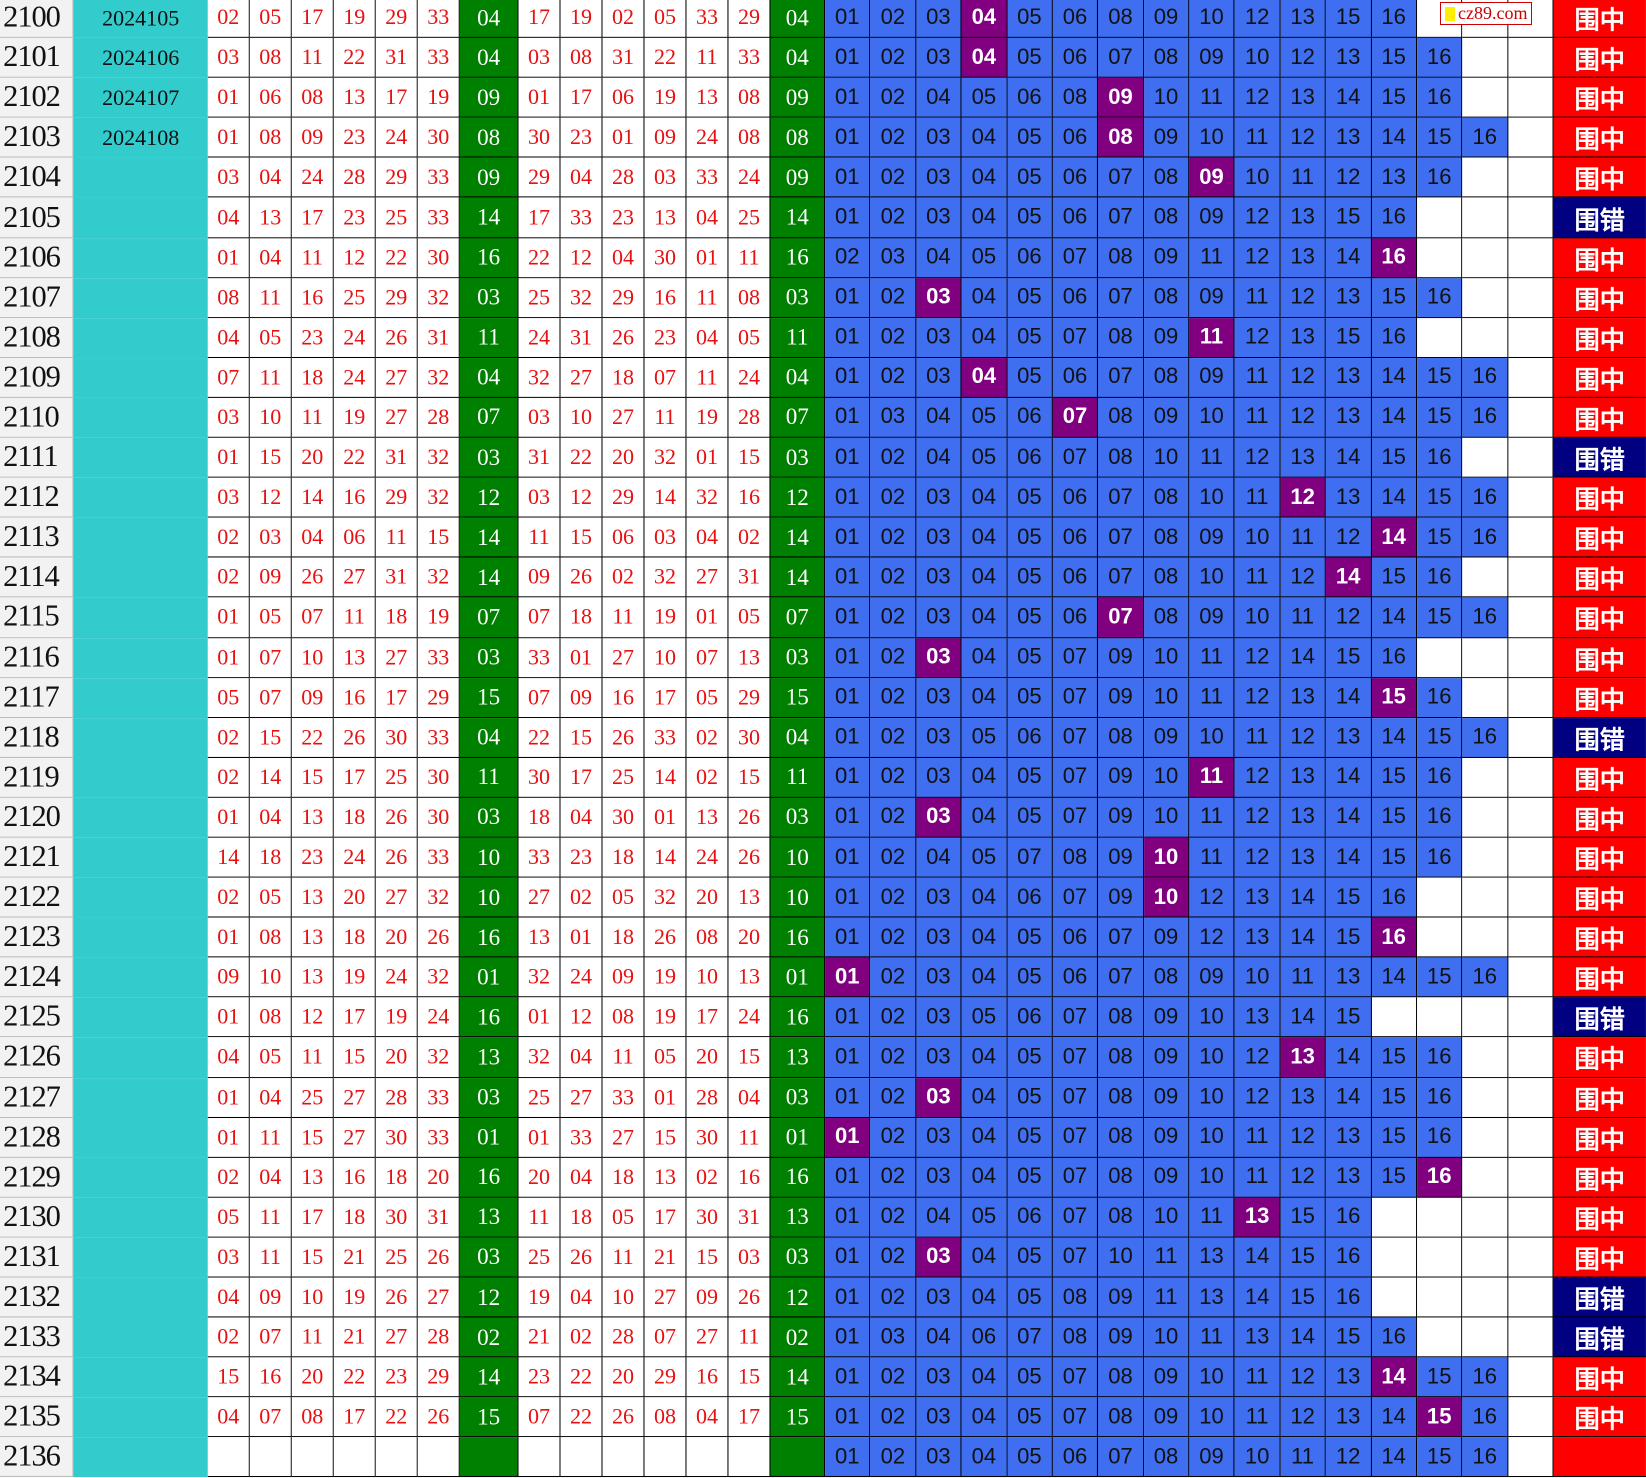 The width and height of the screenshot is (1646, 1478). What do you see at coordinates (312, 1017) in the screenshot?
I see `red-number-cell: 12` at bounding box center [312, 1017].